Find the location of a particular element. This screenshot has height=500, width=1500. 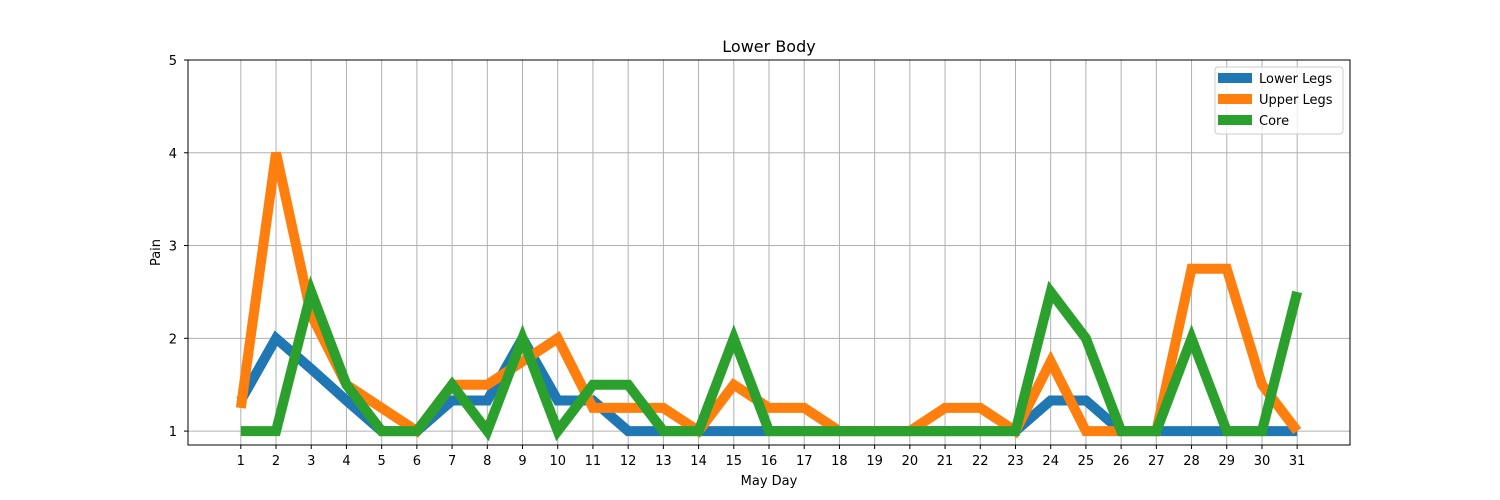

y-axis-ticks: 1 2 3 4 5 is located at coordinates (178, 247).